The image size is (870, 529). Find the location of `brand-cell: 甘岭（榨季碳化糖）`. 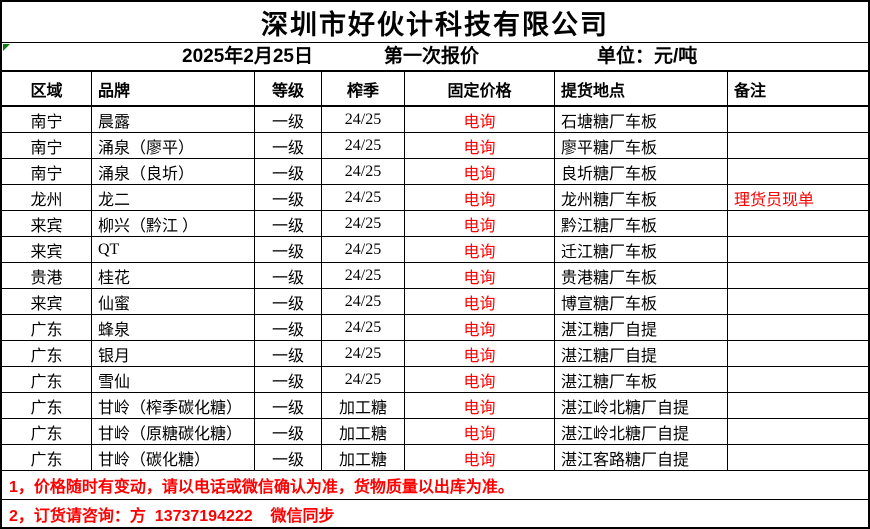

brand-cell: 甘岭（榨季碳化糖） is located at coordinates (173, 405).